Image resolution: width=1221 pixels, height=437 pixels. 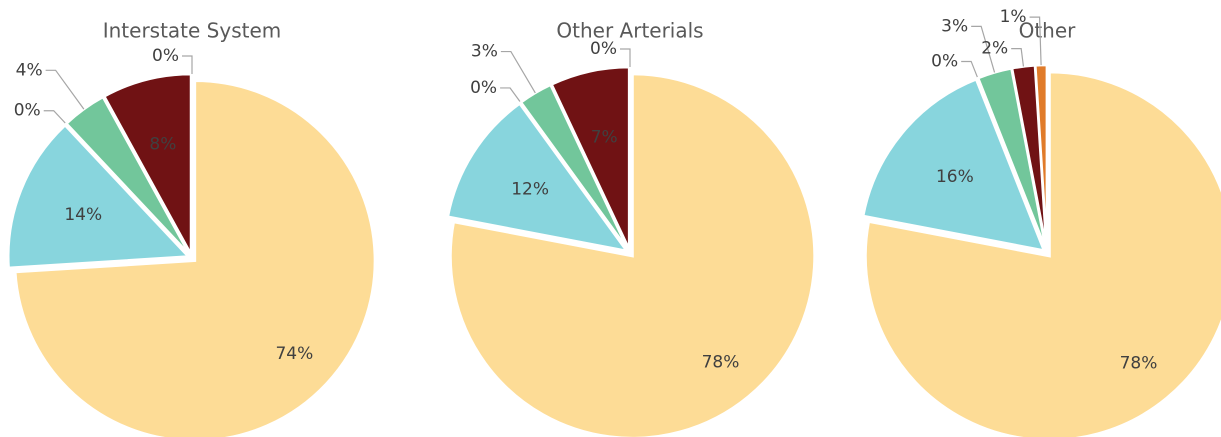 I want to click on data-label: 14%, so click(x=83, y=215).